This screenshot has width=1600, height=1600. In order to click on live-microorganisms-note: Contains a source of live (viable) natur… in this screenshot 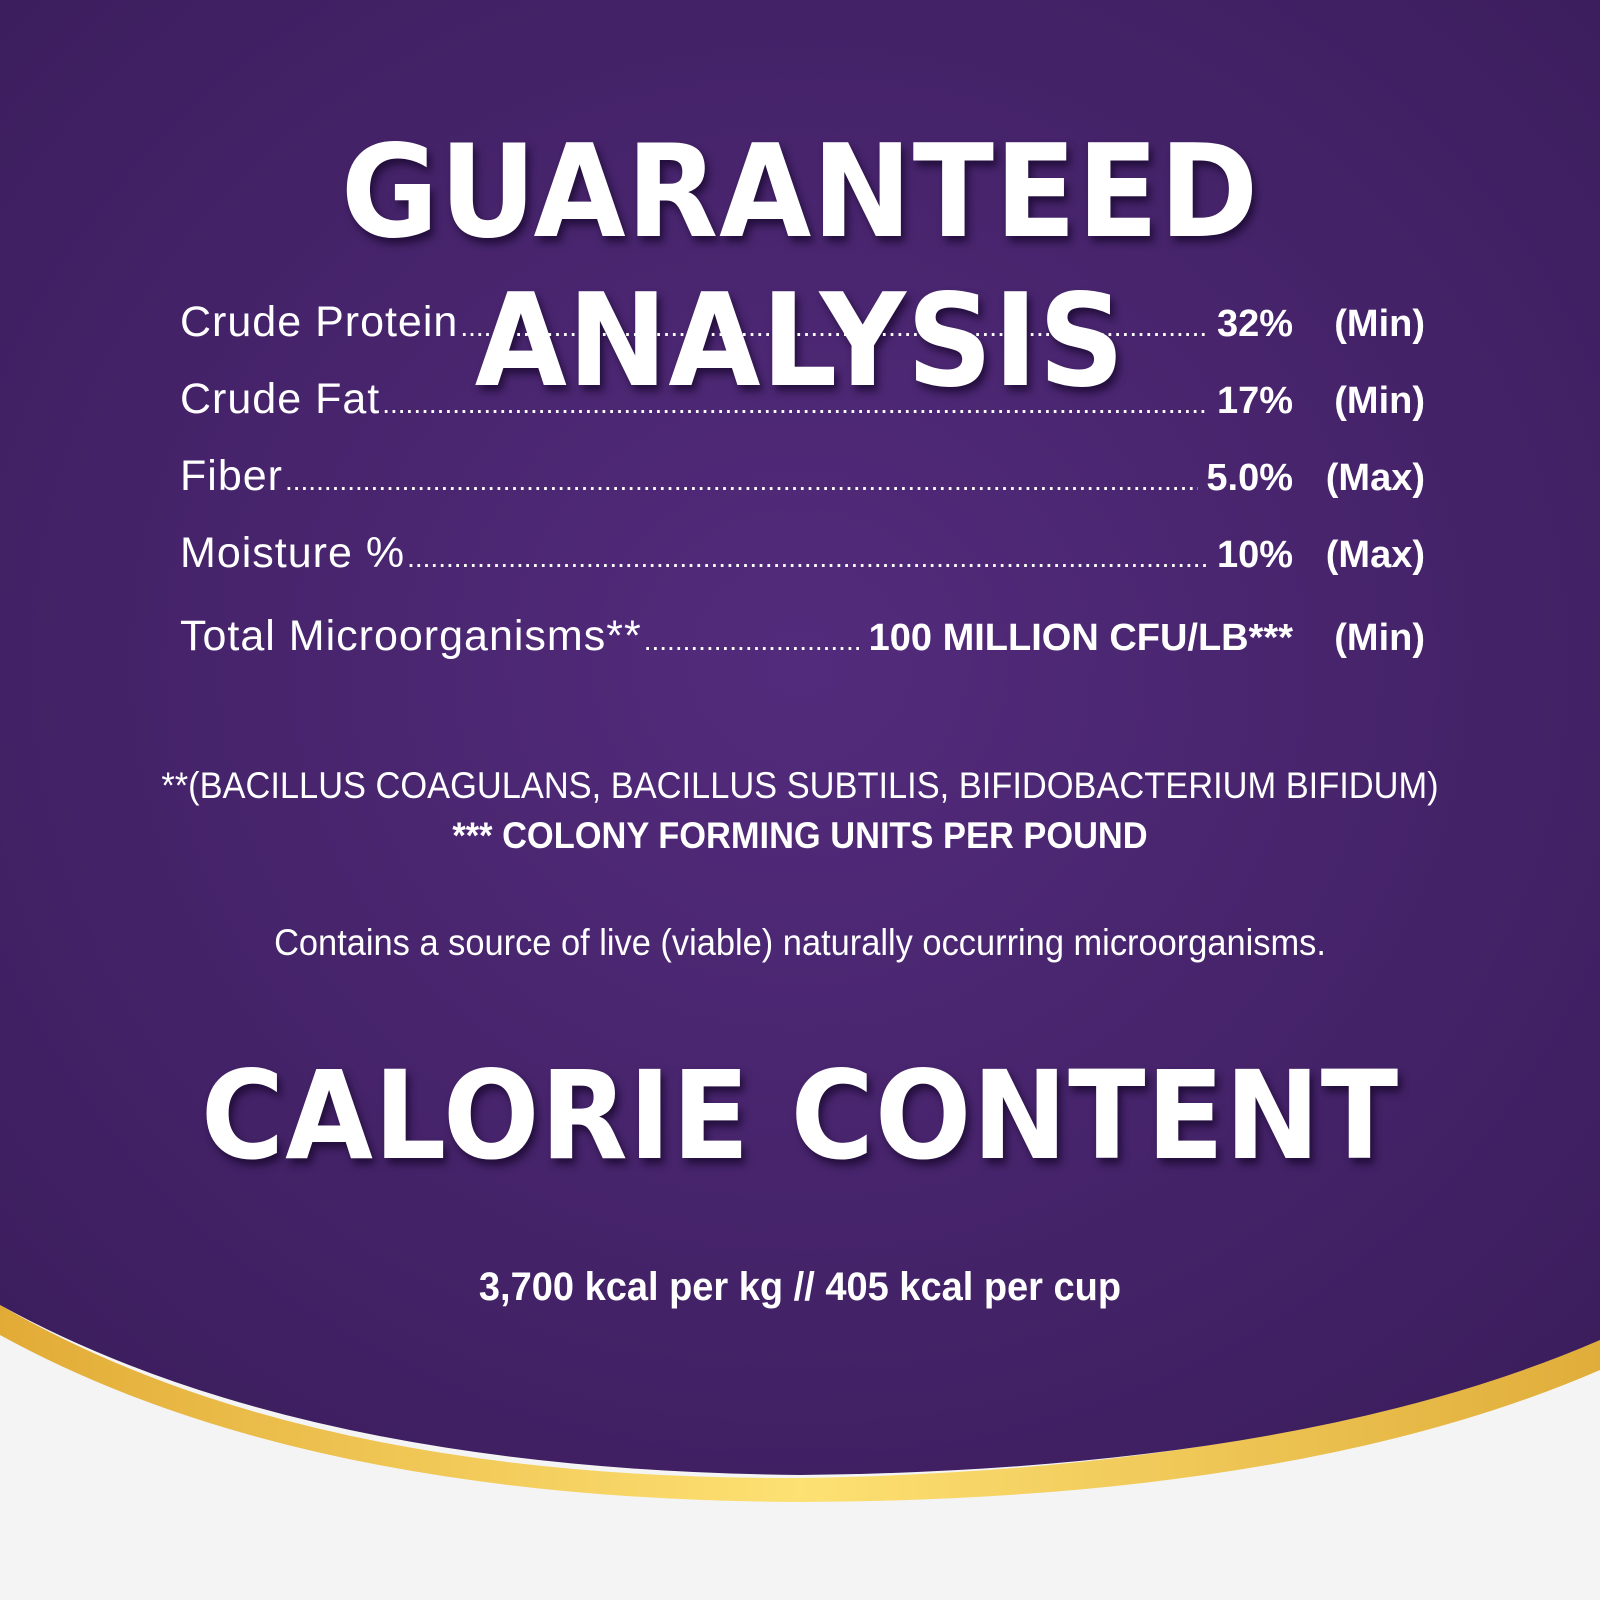, I will do `click(800, 942)`.